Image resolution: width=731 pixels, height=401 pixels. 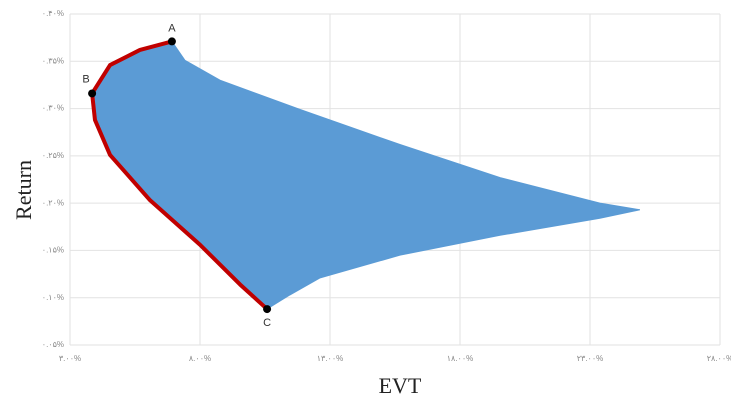 What do you see at coordinates (53, 202) in the screenshot?
I see `y-tick-label: ۰.۲۰%` at bounding box center [53, 202].